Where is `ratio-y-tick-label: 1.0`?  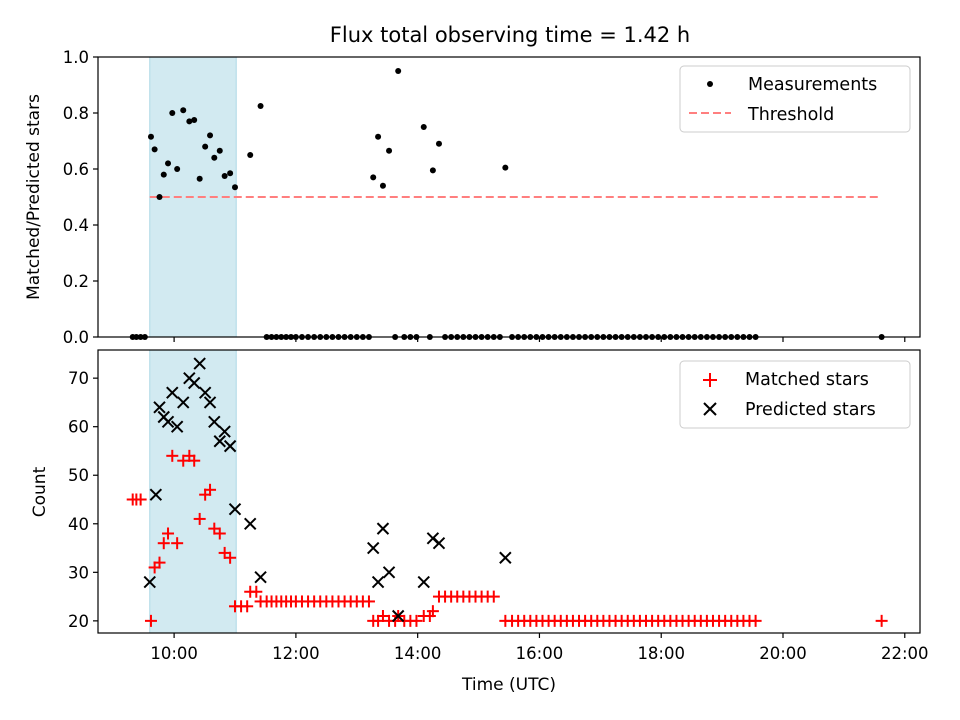 ratio-y-tick-label: 1.0 is located at coordinates (76, 57).